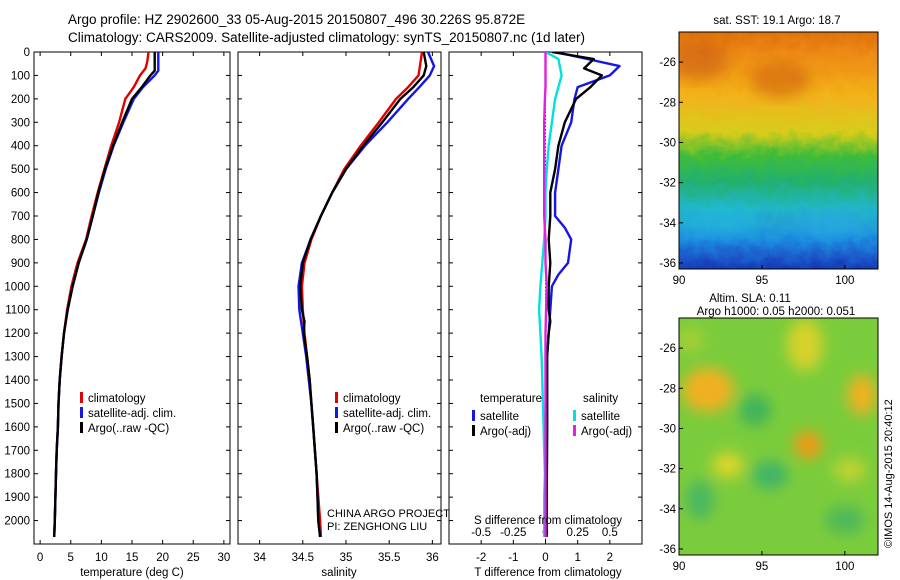 This screenshot has height=580, width=900. I want to click on depth-tick-label: 1300, so click(17, 358).